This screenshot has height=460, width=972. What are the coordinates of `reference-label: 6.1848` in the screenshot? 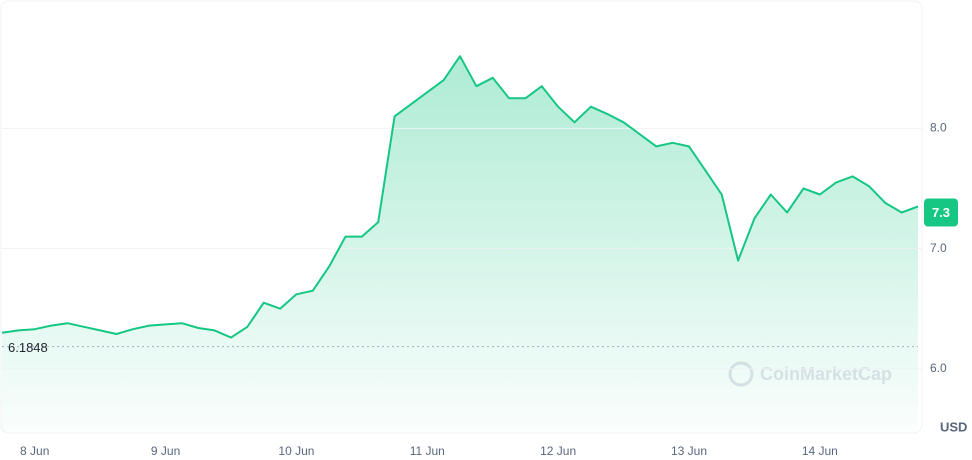 It's located at (28, 347).